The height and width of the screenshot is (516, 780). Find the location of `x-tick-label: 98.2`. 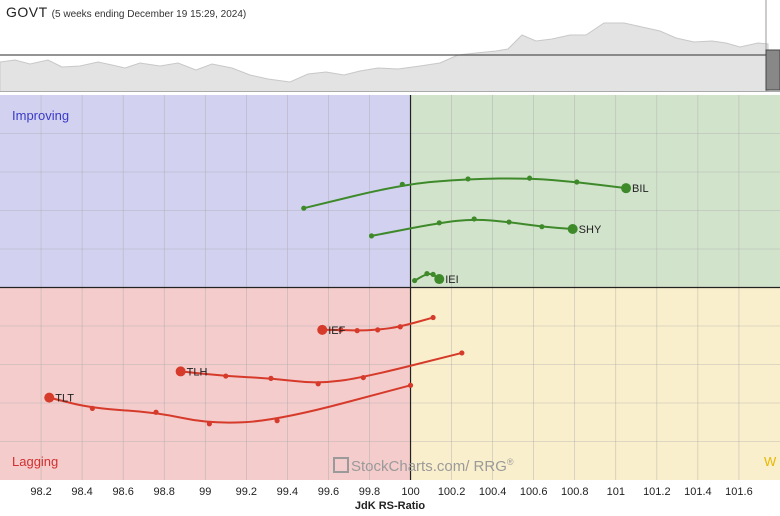

x-tick-label: 98.2 is located at coordinates (40, 492).